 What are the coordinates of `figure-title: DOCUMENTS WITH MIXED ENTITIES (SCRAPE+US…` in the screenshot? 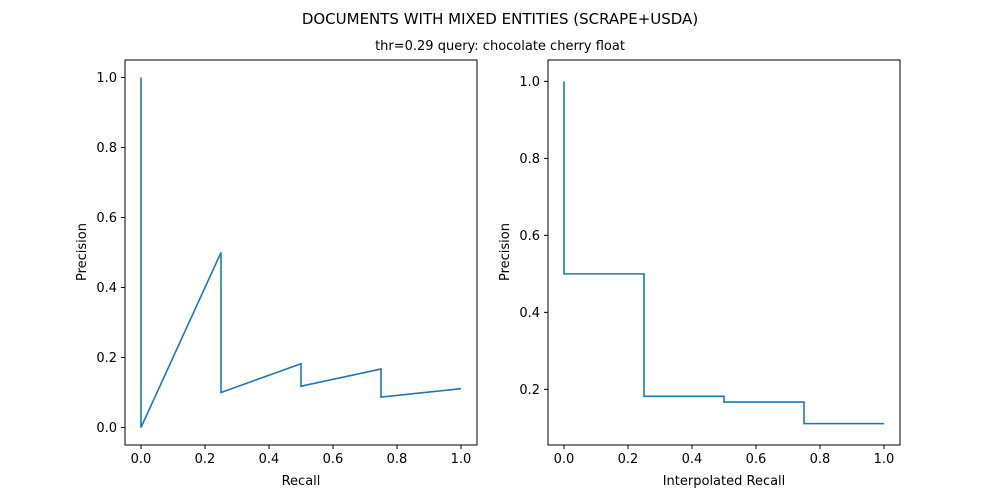 It's located at (500, 19).